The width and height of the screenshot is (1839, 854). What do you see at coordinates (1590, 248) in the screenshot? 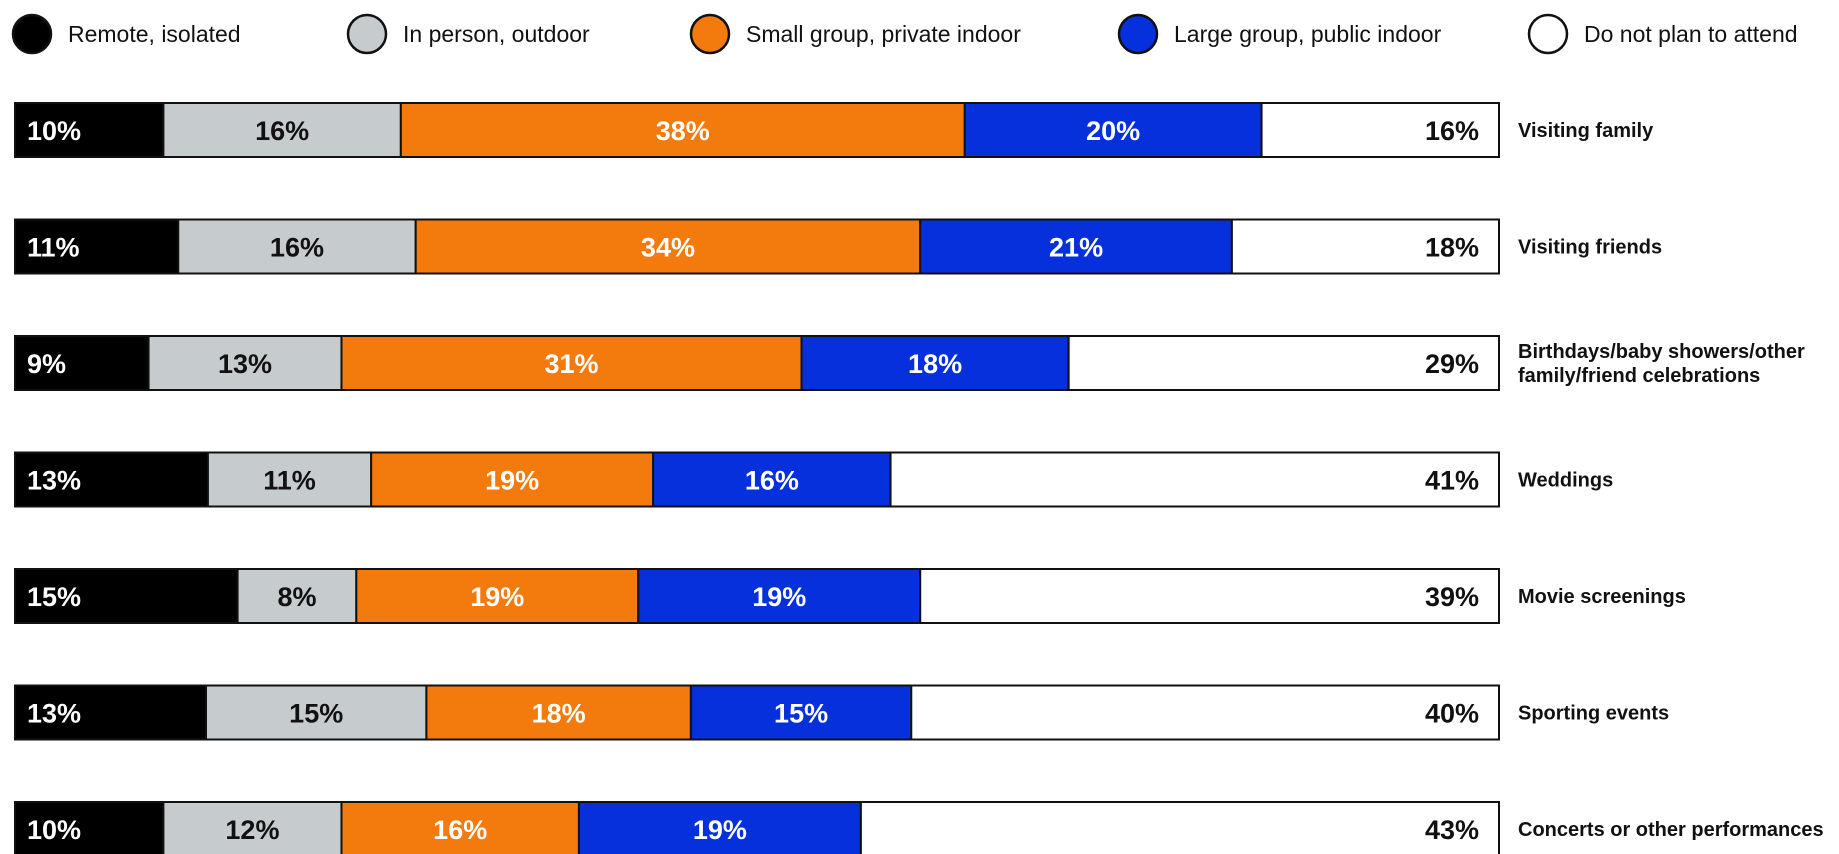
I see `category-label: Visiting friends` at bounding box center [1590, 248].